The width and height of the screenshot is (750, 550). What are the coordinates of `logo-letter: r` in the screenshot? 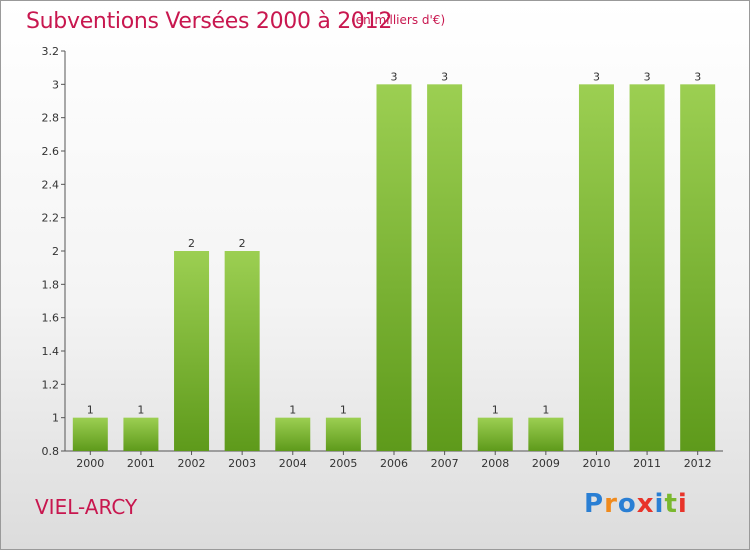 It's located at (611, 504).